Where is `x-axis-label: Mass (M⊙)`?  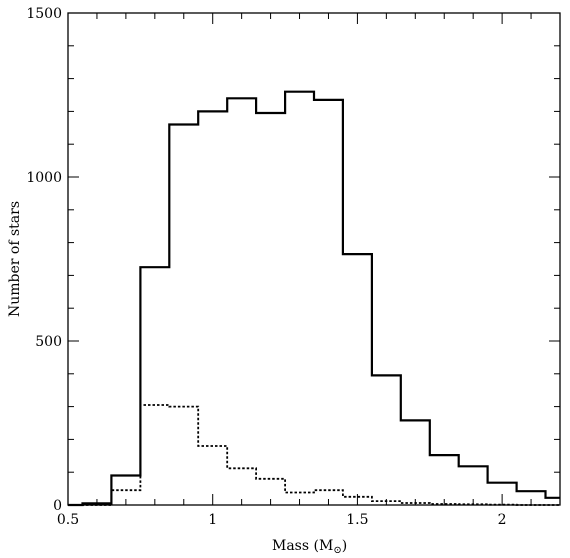
x-axis-label: Mass (M⊙) is located at coordinates (309, 547).